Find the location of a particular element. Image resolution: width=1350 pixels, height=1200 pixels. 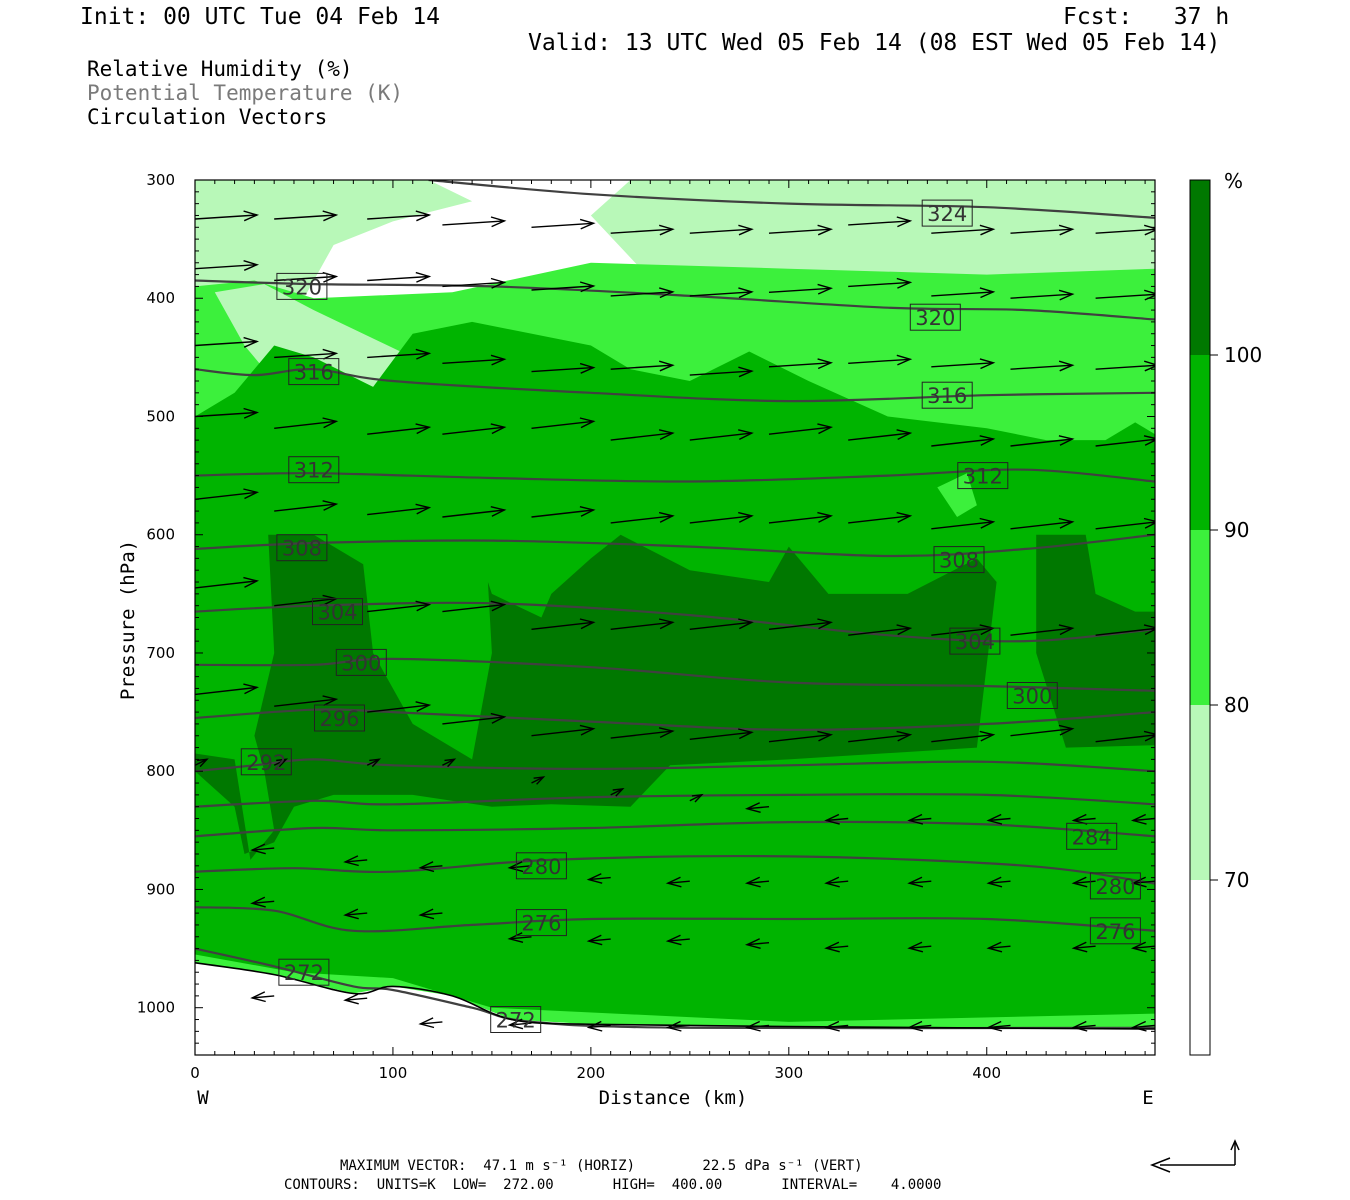

theta-label-292: 292 is located at coordinates (266, 762).